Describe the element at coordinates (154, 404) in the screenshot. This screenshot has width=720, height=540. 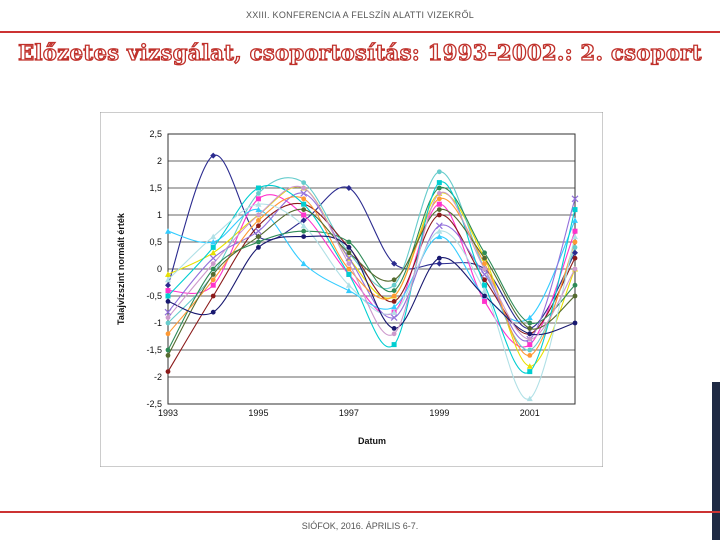
I see `y-tick-label: -2,5` at that location.